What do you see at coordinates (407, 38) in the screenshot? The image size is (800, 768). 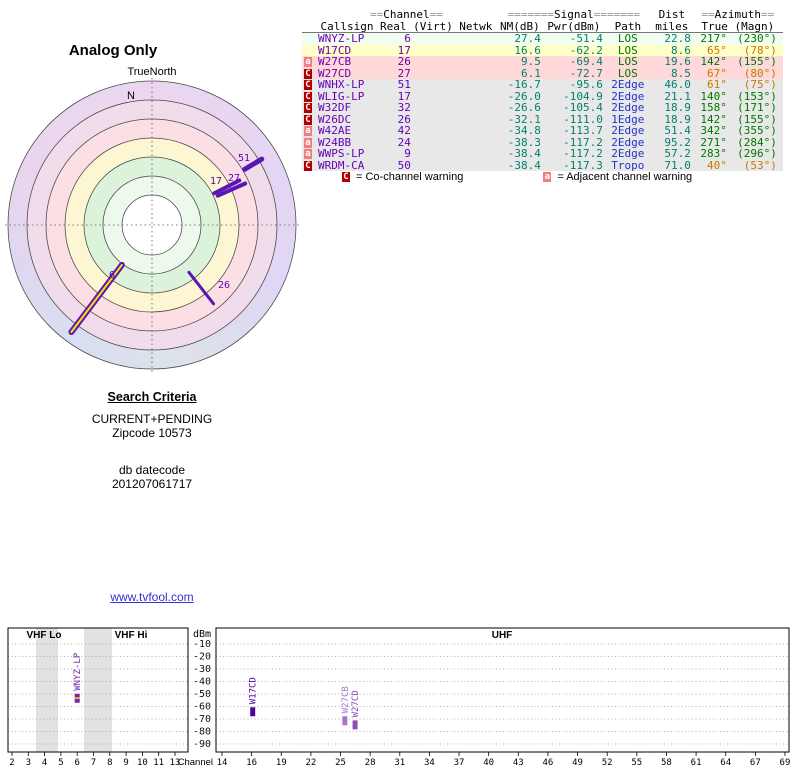 I see `real-channel-cell: 6` at bounding box center [407, 38].